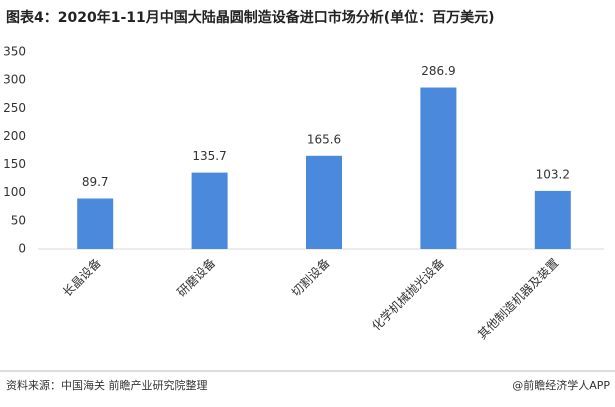  Describe the element at coordinates (14, 136) in the screenshot. I see `y-tick-label: 200` at that location.